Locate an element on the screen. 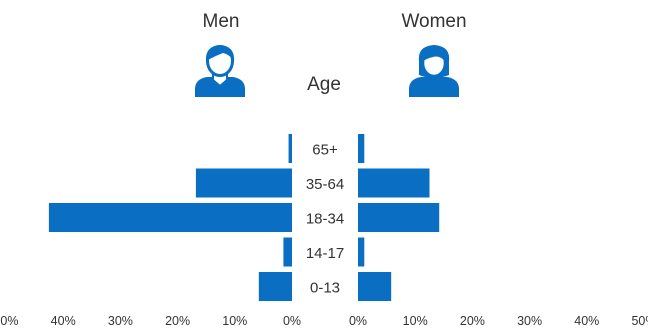  x-axis-ticks: 50% 40% 30% 20% 10% 0% 0% 10% 20% 30% 40% 50% is located at coordinates (324, 321).